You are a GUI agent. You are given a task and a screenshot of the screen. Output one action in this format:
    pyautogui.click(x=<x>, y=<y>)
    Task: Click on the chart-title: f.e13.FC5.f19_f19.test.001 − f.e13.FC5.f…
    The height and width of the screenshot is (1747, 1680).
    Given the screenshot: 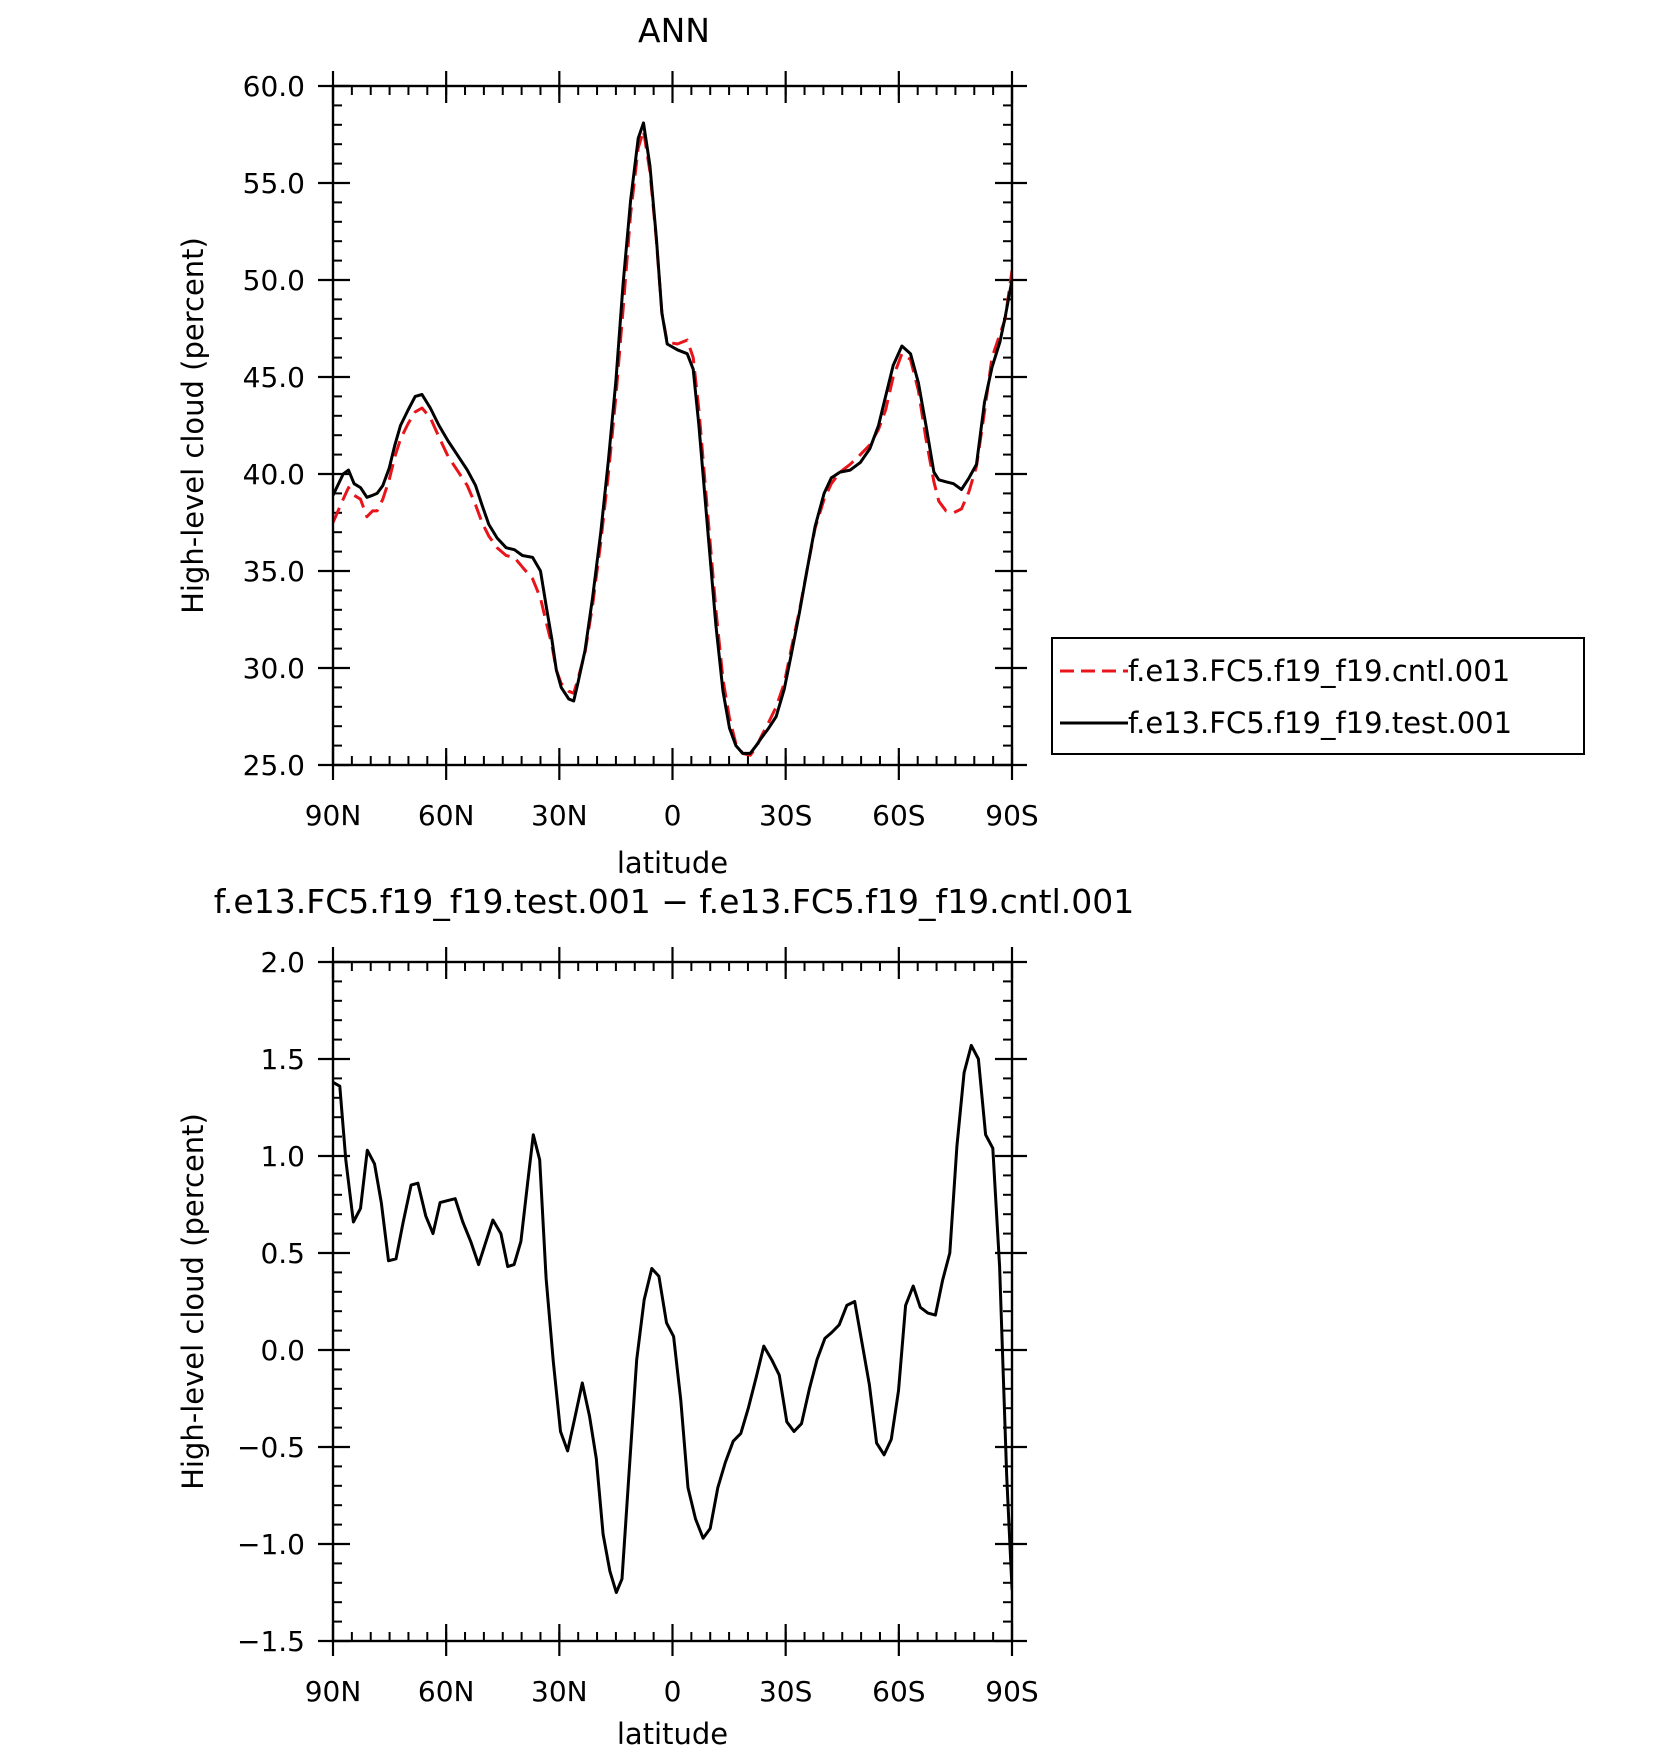 What is the action you would take?
    pyautogui.click(x=674, y=901)
    